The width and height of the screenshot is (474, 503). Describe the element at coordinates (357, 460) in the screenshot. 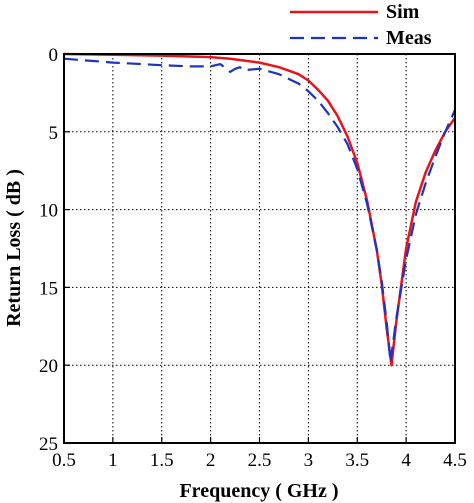

I see `x-tick-label: 3.5` at that location.